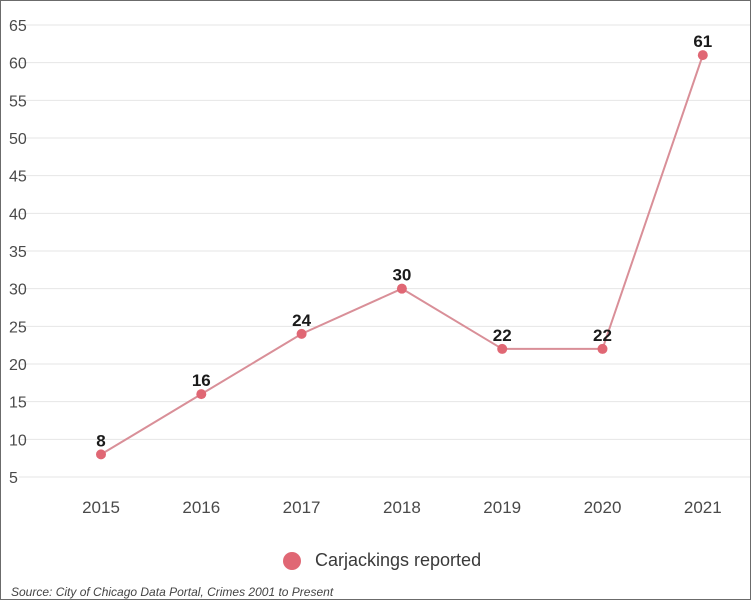 The image size is (751, 600). What do you see at coordinates (100, 440) in the screenshot?
I see `data-label: 8` at bounding box center [100, 440].